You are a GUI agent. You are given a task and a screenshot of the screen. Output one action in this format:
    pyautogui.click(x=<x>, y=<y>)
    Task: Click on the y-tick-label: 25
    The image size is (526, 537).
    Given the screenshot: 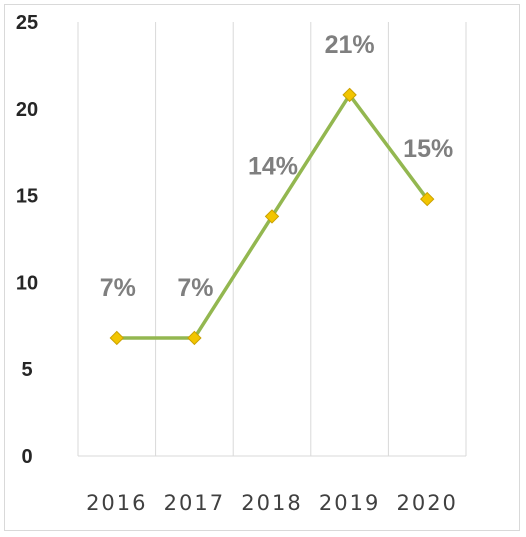 What is the action you would take?
    pyautogui.click(x=27, y=23)
    